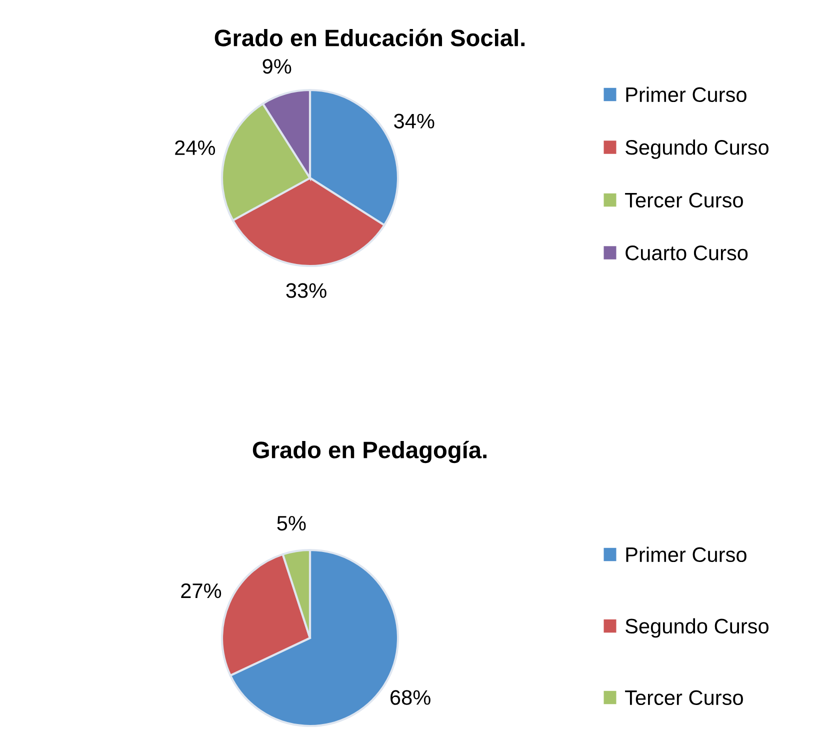 The image size is (831, 748). I want to click on chart-title: Grado en Pedagogía., so click(369, 452).